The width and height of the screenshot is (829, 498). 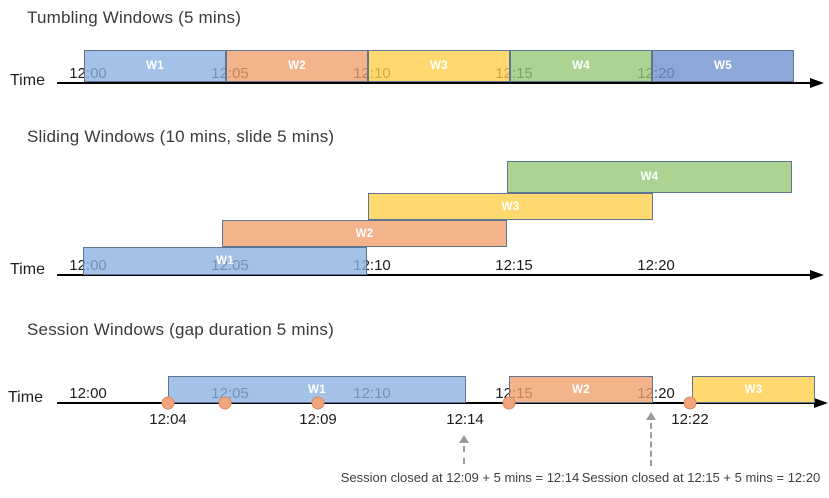 I want to click on tumbling-window-w2: W2, so click(x=297, y=66).